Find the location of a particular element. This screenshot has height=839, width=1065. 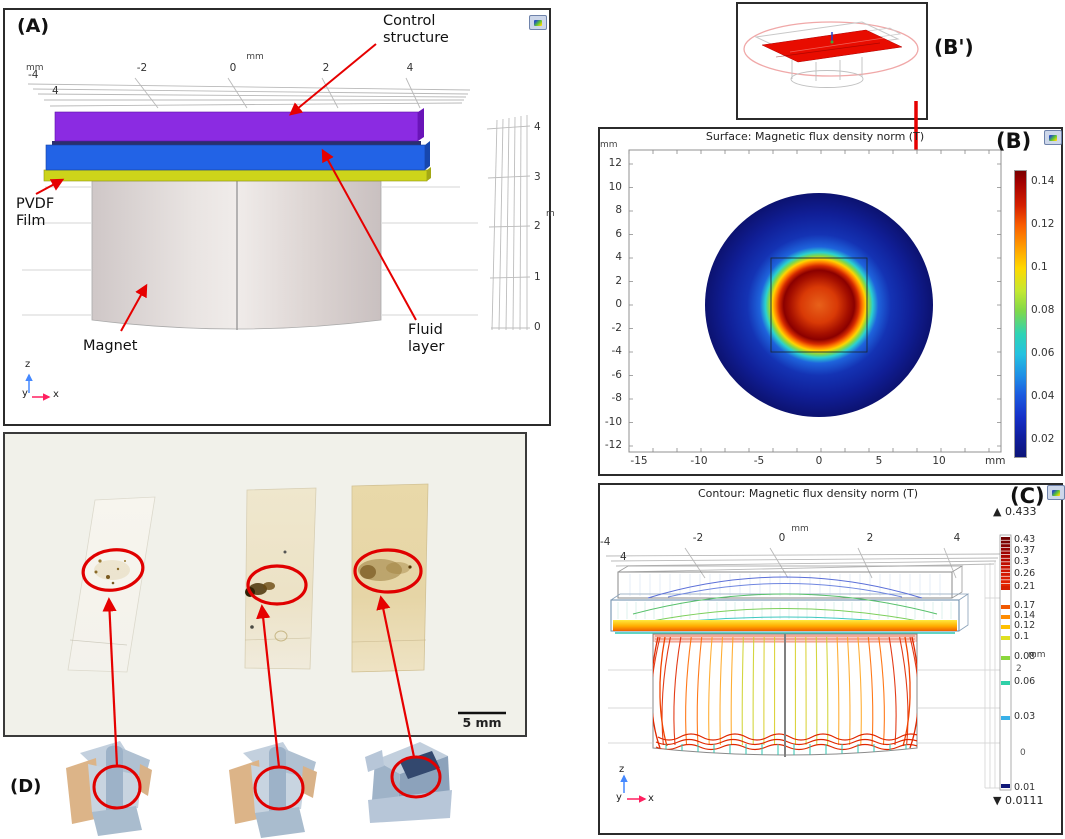

panel-b-label: (B) is located at coordinates (1014, 141).